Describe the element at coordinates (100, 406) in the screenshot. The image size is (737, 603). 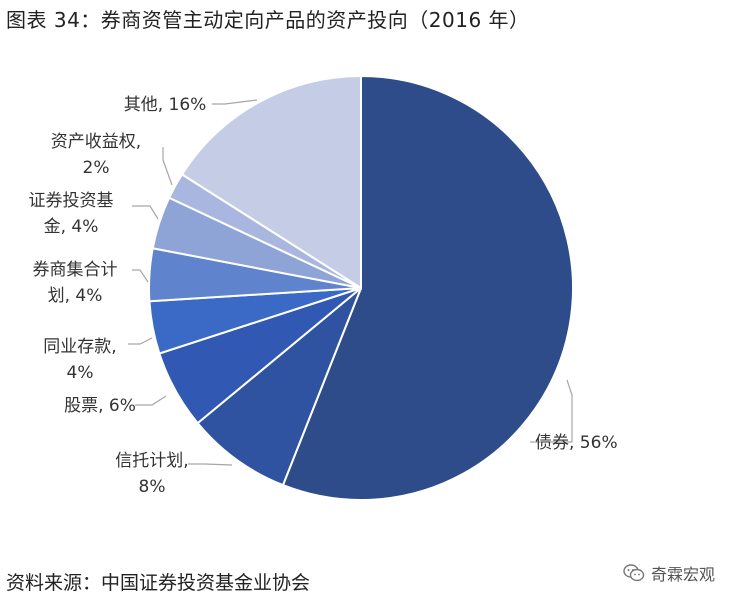
I see `slice-label-3: 股票, 6%` at that location.